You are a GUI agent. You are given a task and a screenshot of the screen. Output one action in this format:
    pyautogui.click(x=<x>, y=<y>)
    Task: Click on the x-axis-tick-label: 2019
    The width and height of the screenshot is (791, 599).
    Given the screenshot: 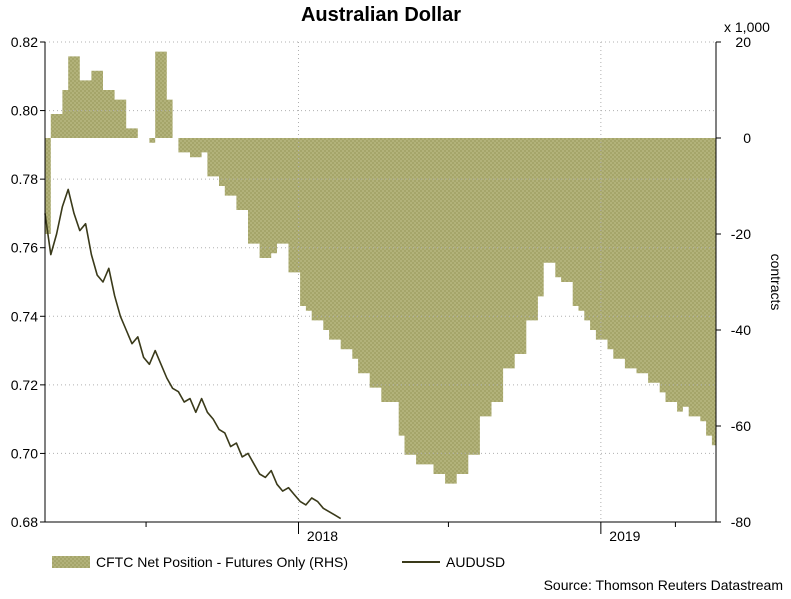 What is the action you would take?
    pyautogui.click(x=624, y=536)
    